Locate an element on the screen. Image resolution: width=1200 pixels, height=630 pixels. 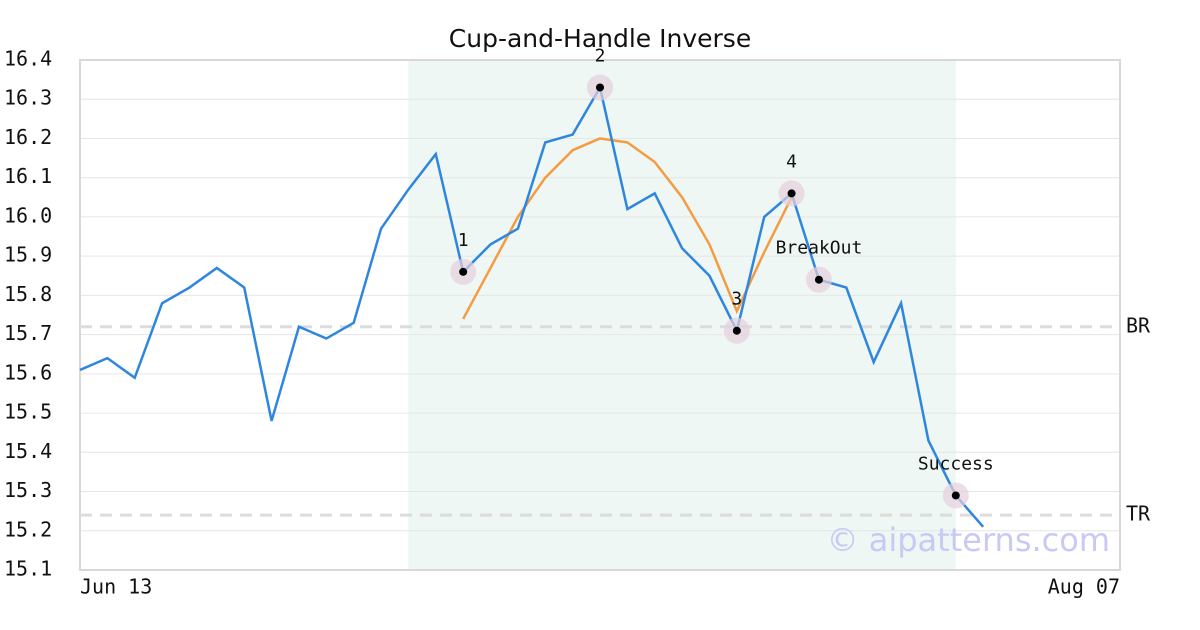
pivot-label: 1 is located at coordinates (463, 240).